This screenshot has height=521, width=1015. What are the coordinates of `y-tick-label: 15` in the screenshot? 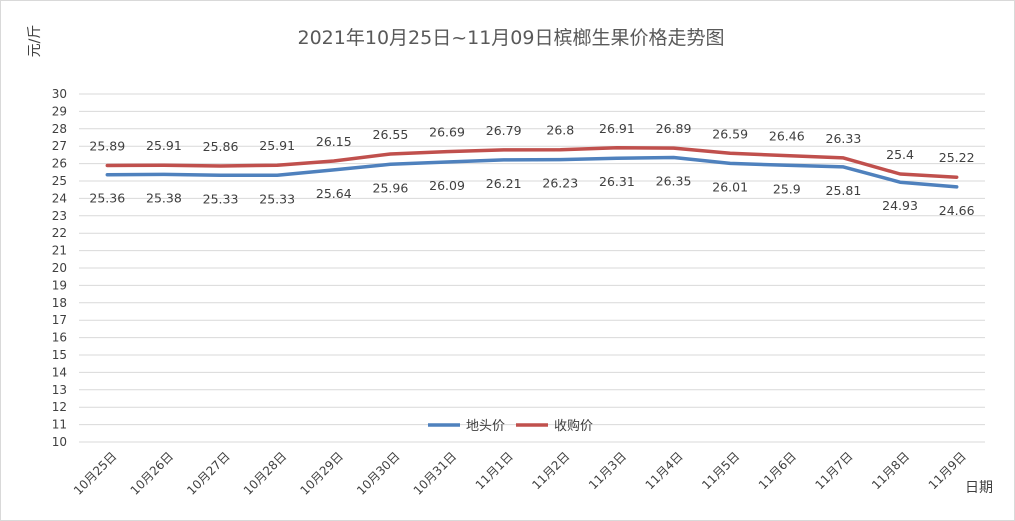 It's located at (59, 355).